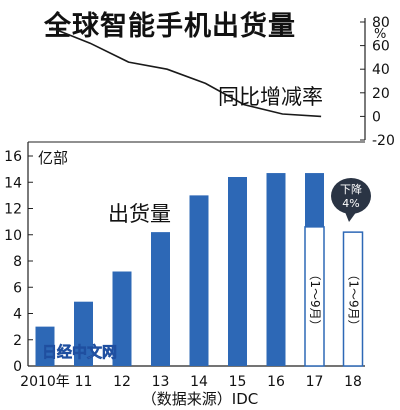  I want to click on bar-y-tick-label: 10, so click(13, 236).